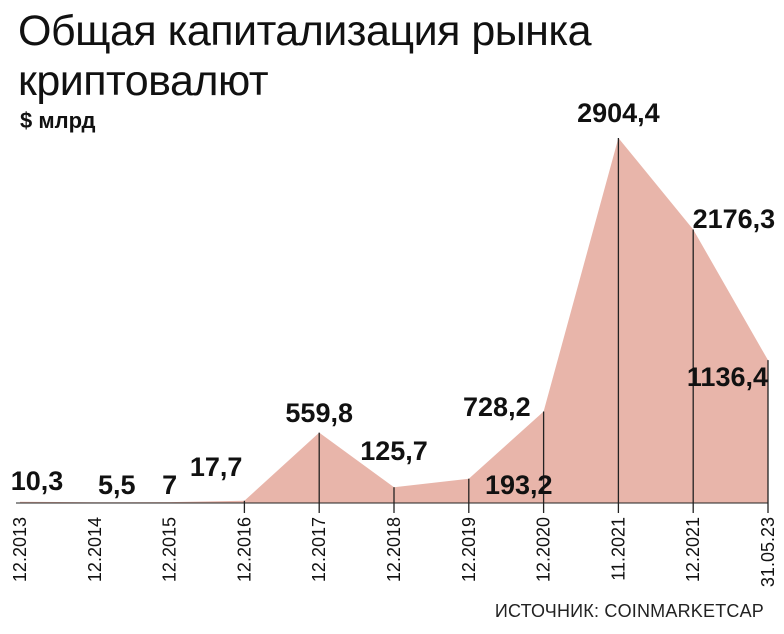 This screenshot has height=634, width=784. Describe the element at coordinates (20, 549) in the screenshot. I see `x-tick-label: 12.2013` at that location.